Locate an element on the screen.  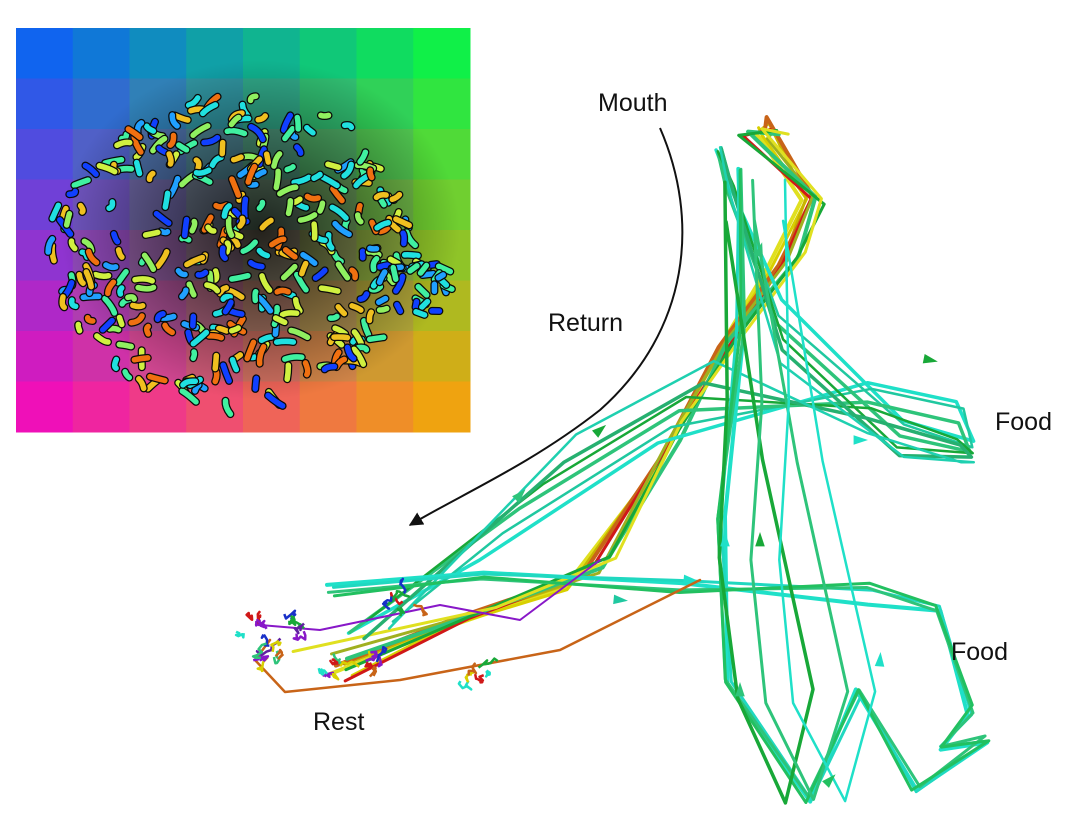
mouth-label: Mouth is located at coordinates (632, 103).